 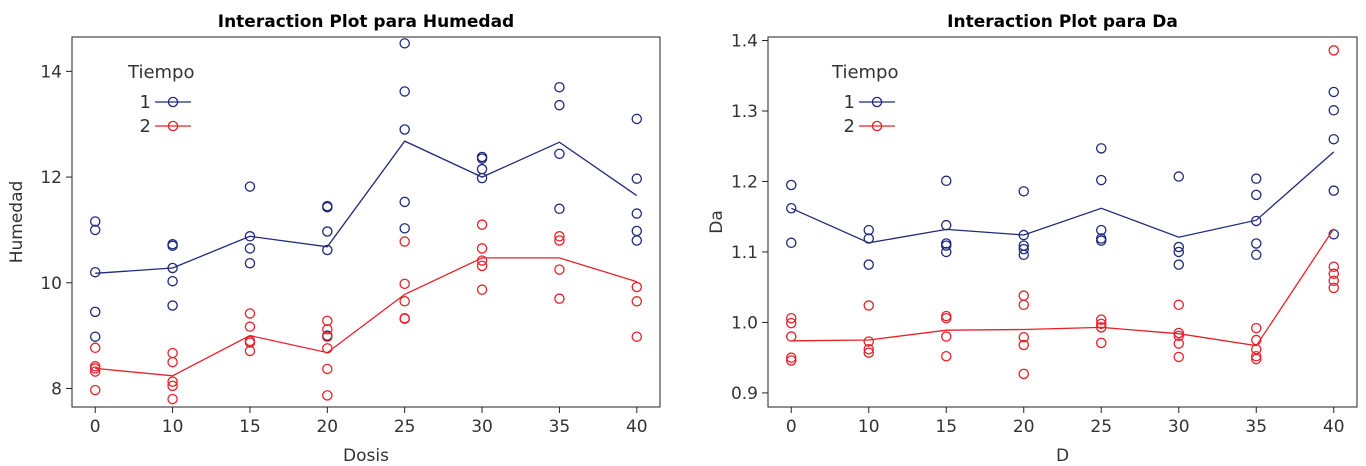 What do you see at coordinates (56, 390) in the screenshot?
I see `y-tick-label: 8` at bounding box center [56, 390].